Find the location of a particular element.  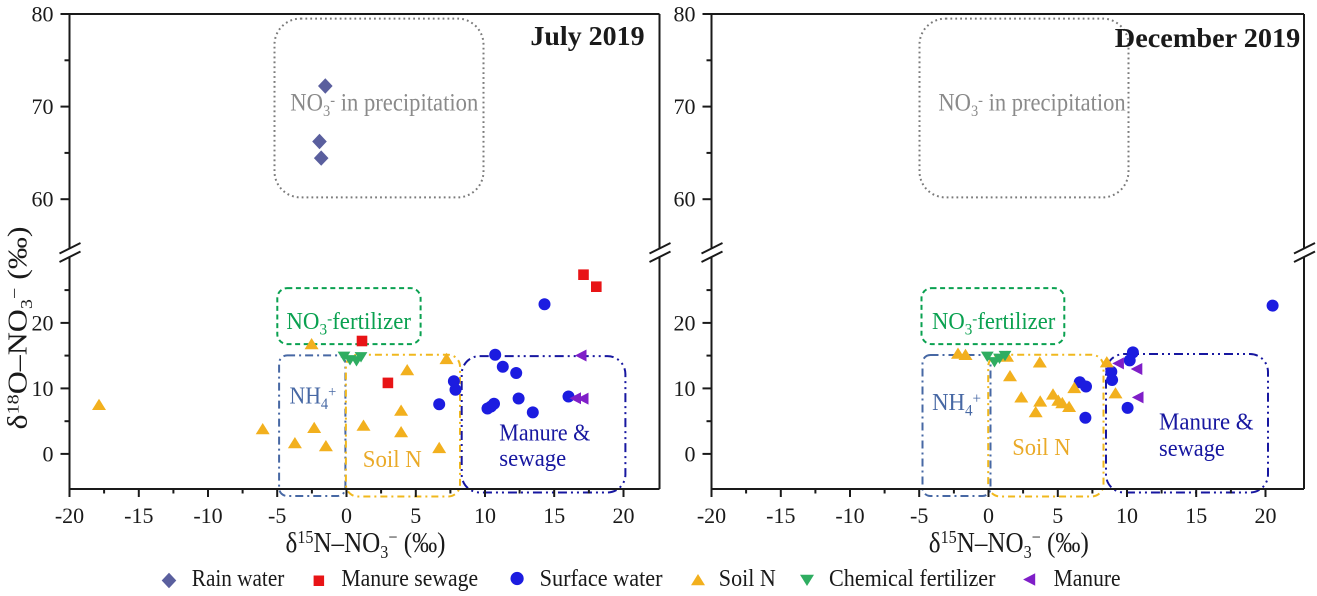

svg-text: Manure is located at coordinates (1087, 579).